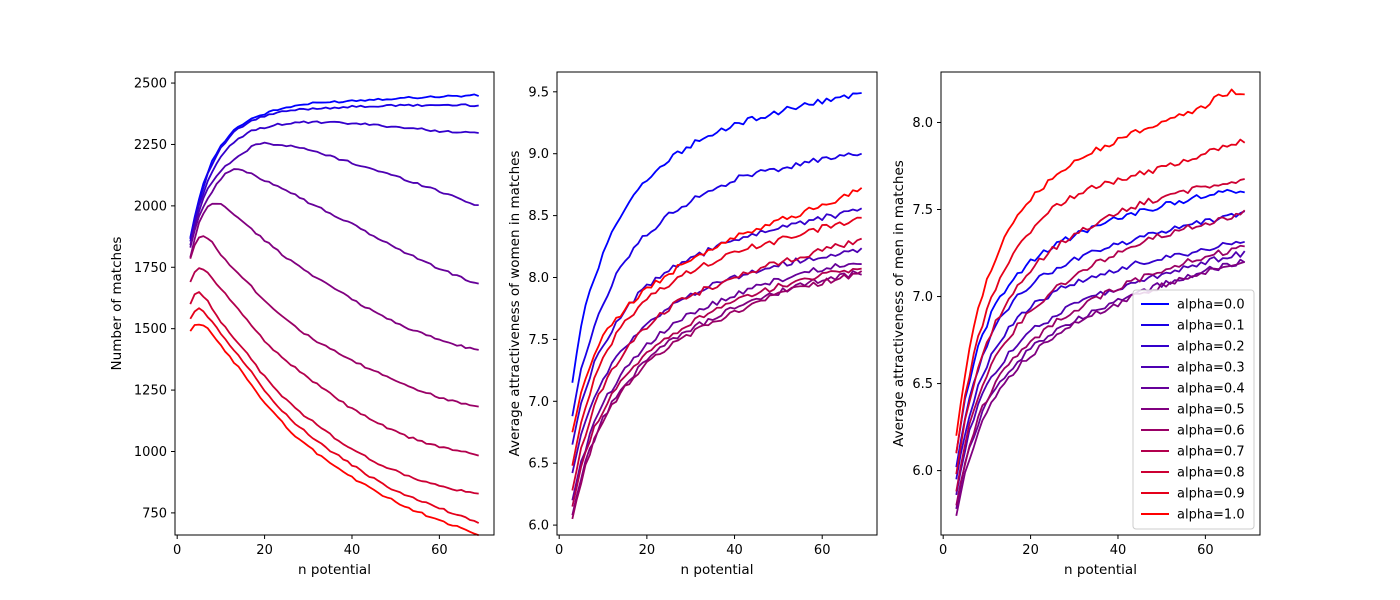 The width and height of the screenshot is (1400, 600). I want to click on panel-matches-x-axis-label: n potential, so click(334, 570).